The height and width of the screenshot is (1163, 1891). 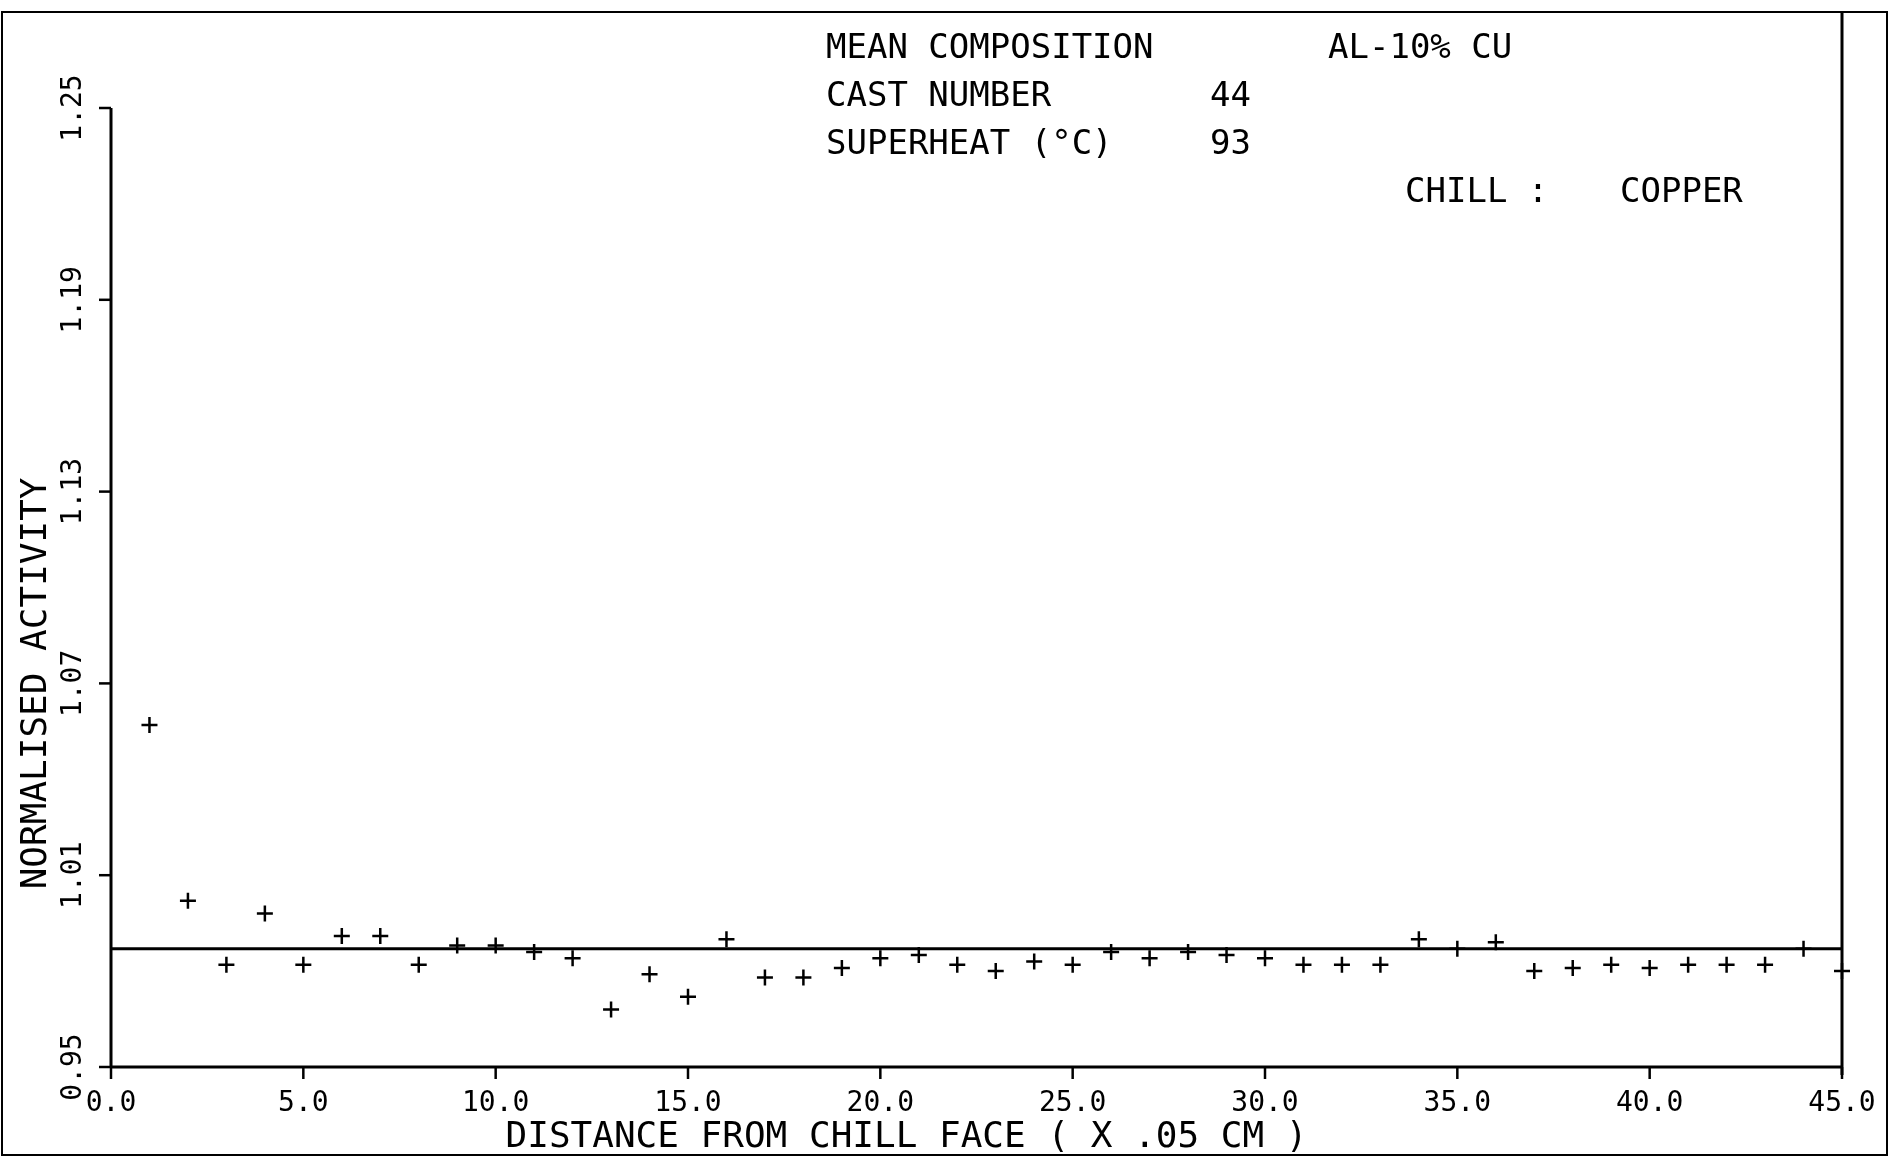 I want to click on y-tick-label: 1.25, so click(x=71, y=108).